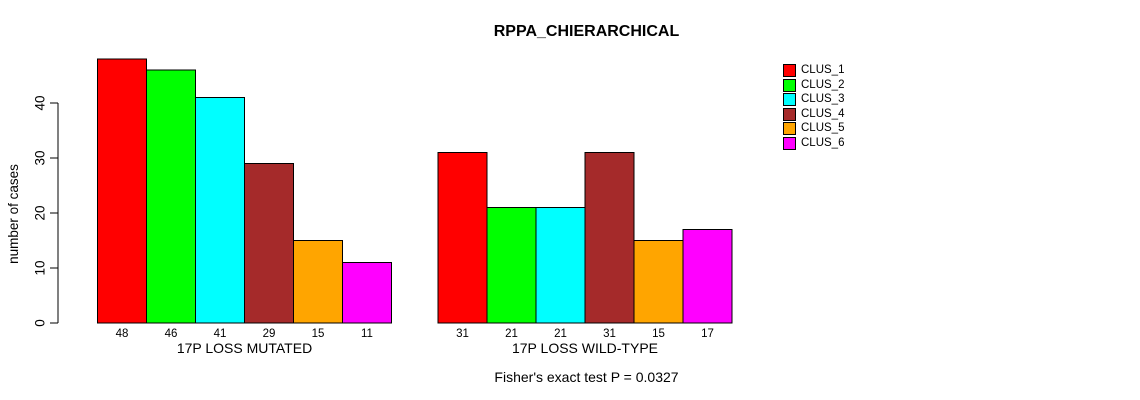 Image resolution: width=1140 pixels, height=400 pixels. I want to click on legend: CLUS_1 CLUS_2 CLUS_3 CLUS_4 CLUS_5 CLUS_6, so click(813, 107).